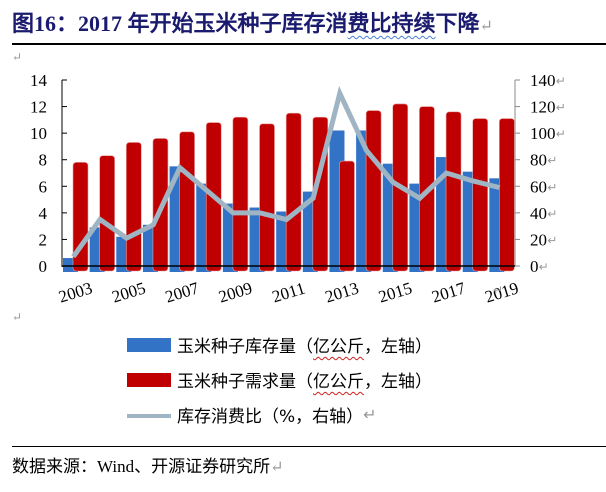 Image resolution: width=606 pixels, height=492 pixels. What do you see at coordinates (448, 292) in the screenshot?
I see `x-axis-label: 2017` at bounding box center [448, 292].